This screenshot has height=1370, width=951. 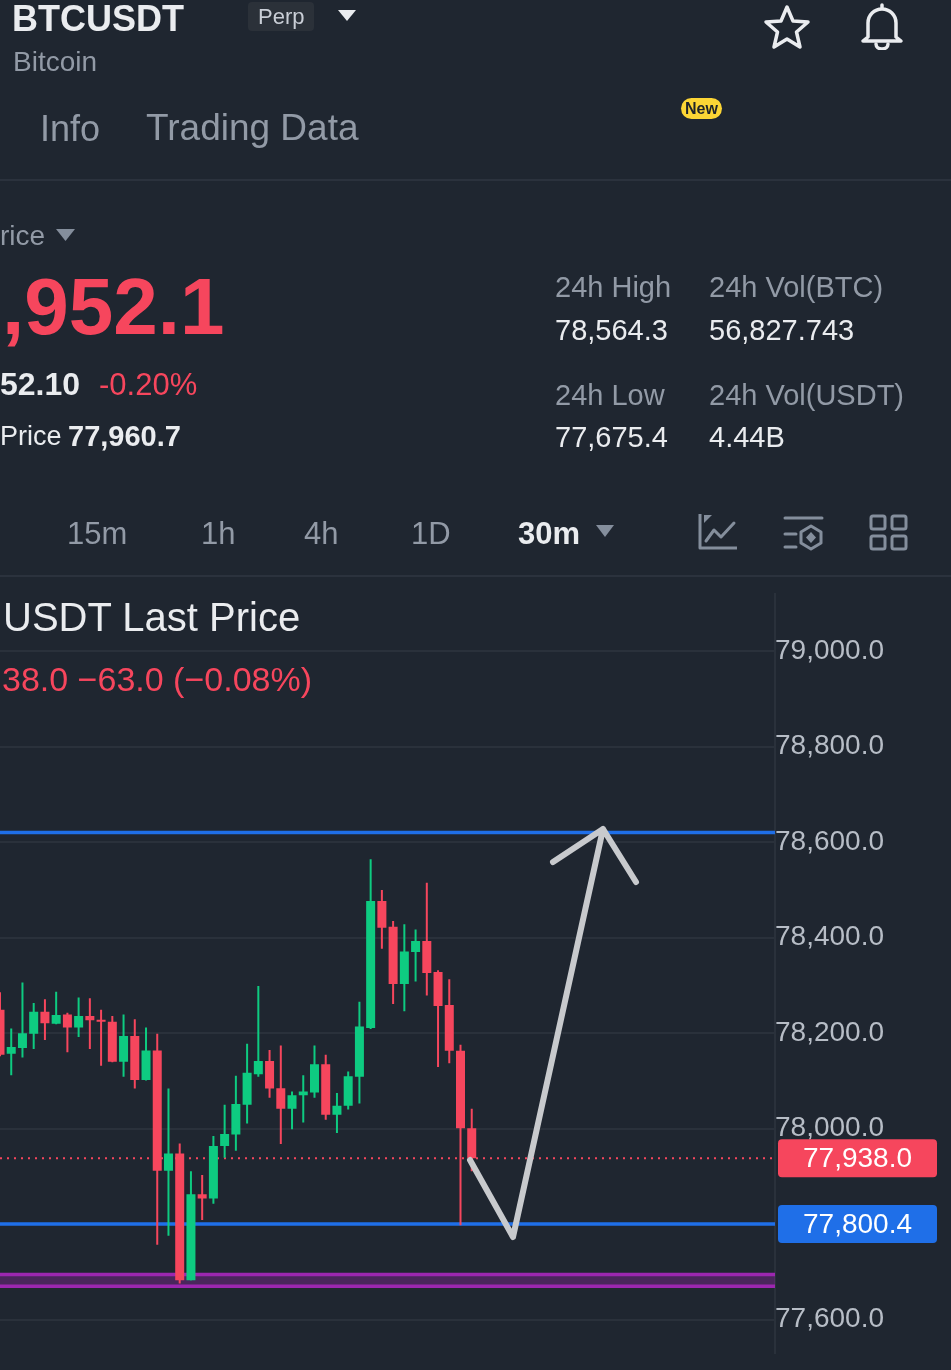 I want to click on text: 38.0 −63.0 (−0.08%), so click(x=157, y=679).